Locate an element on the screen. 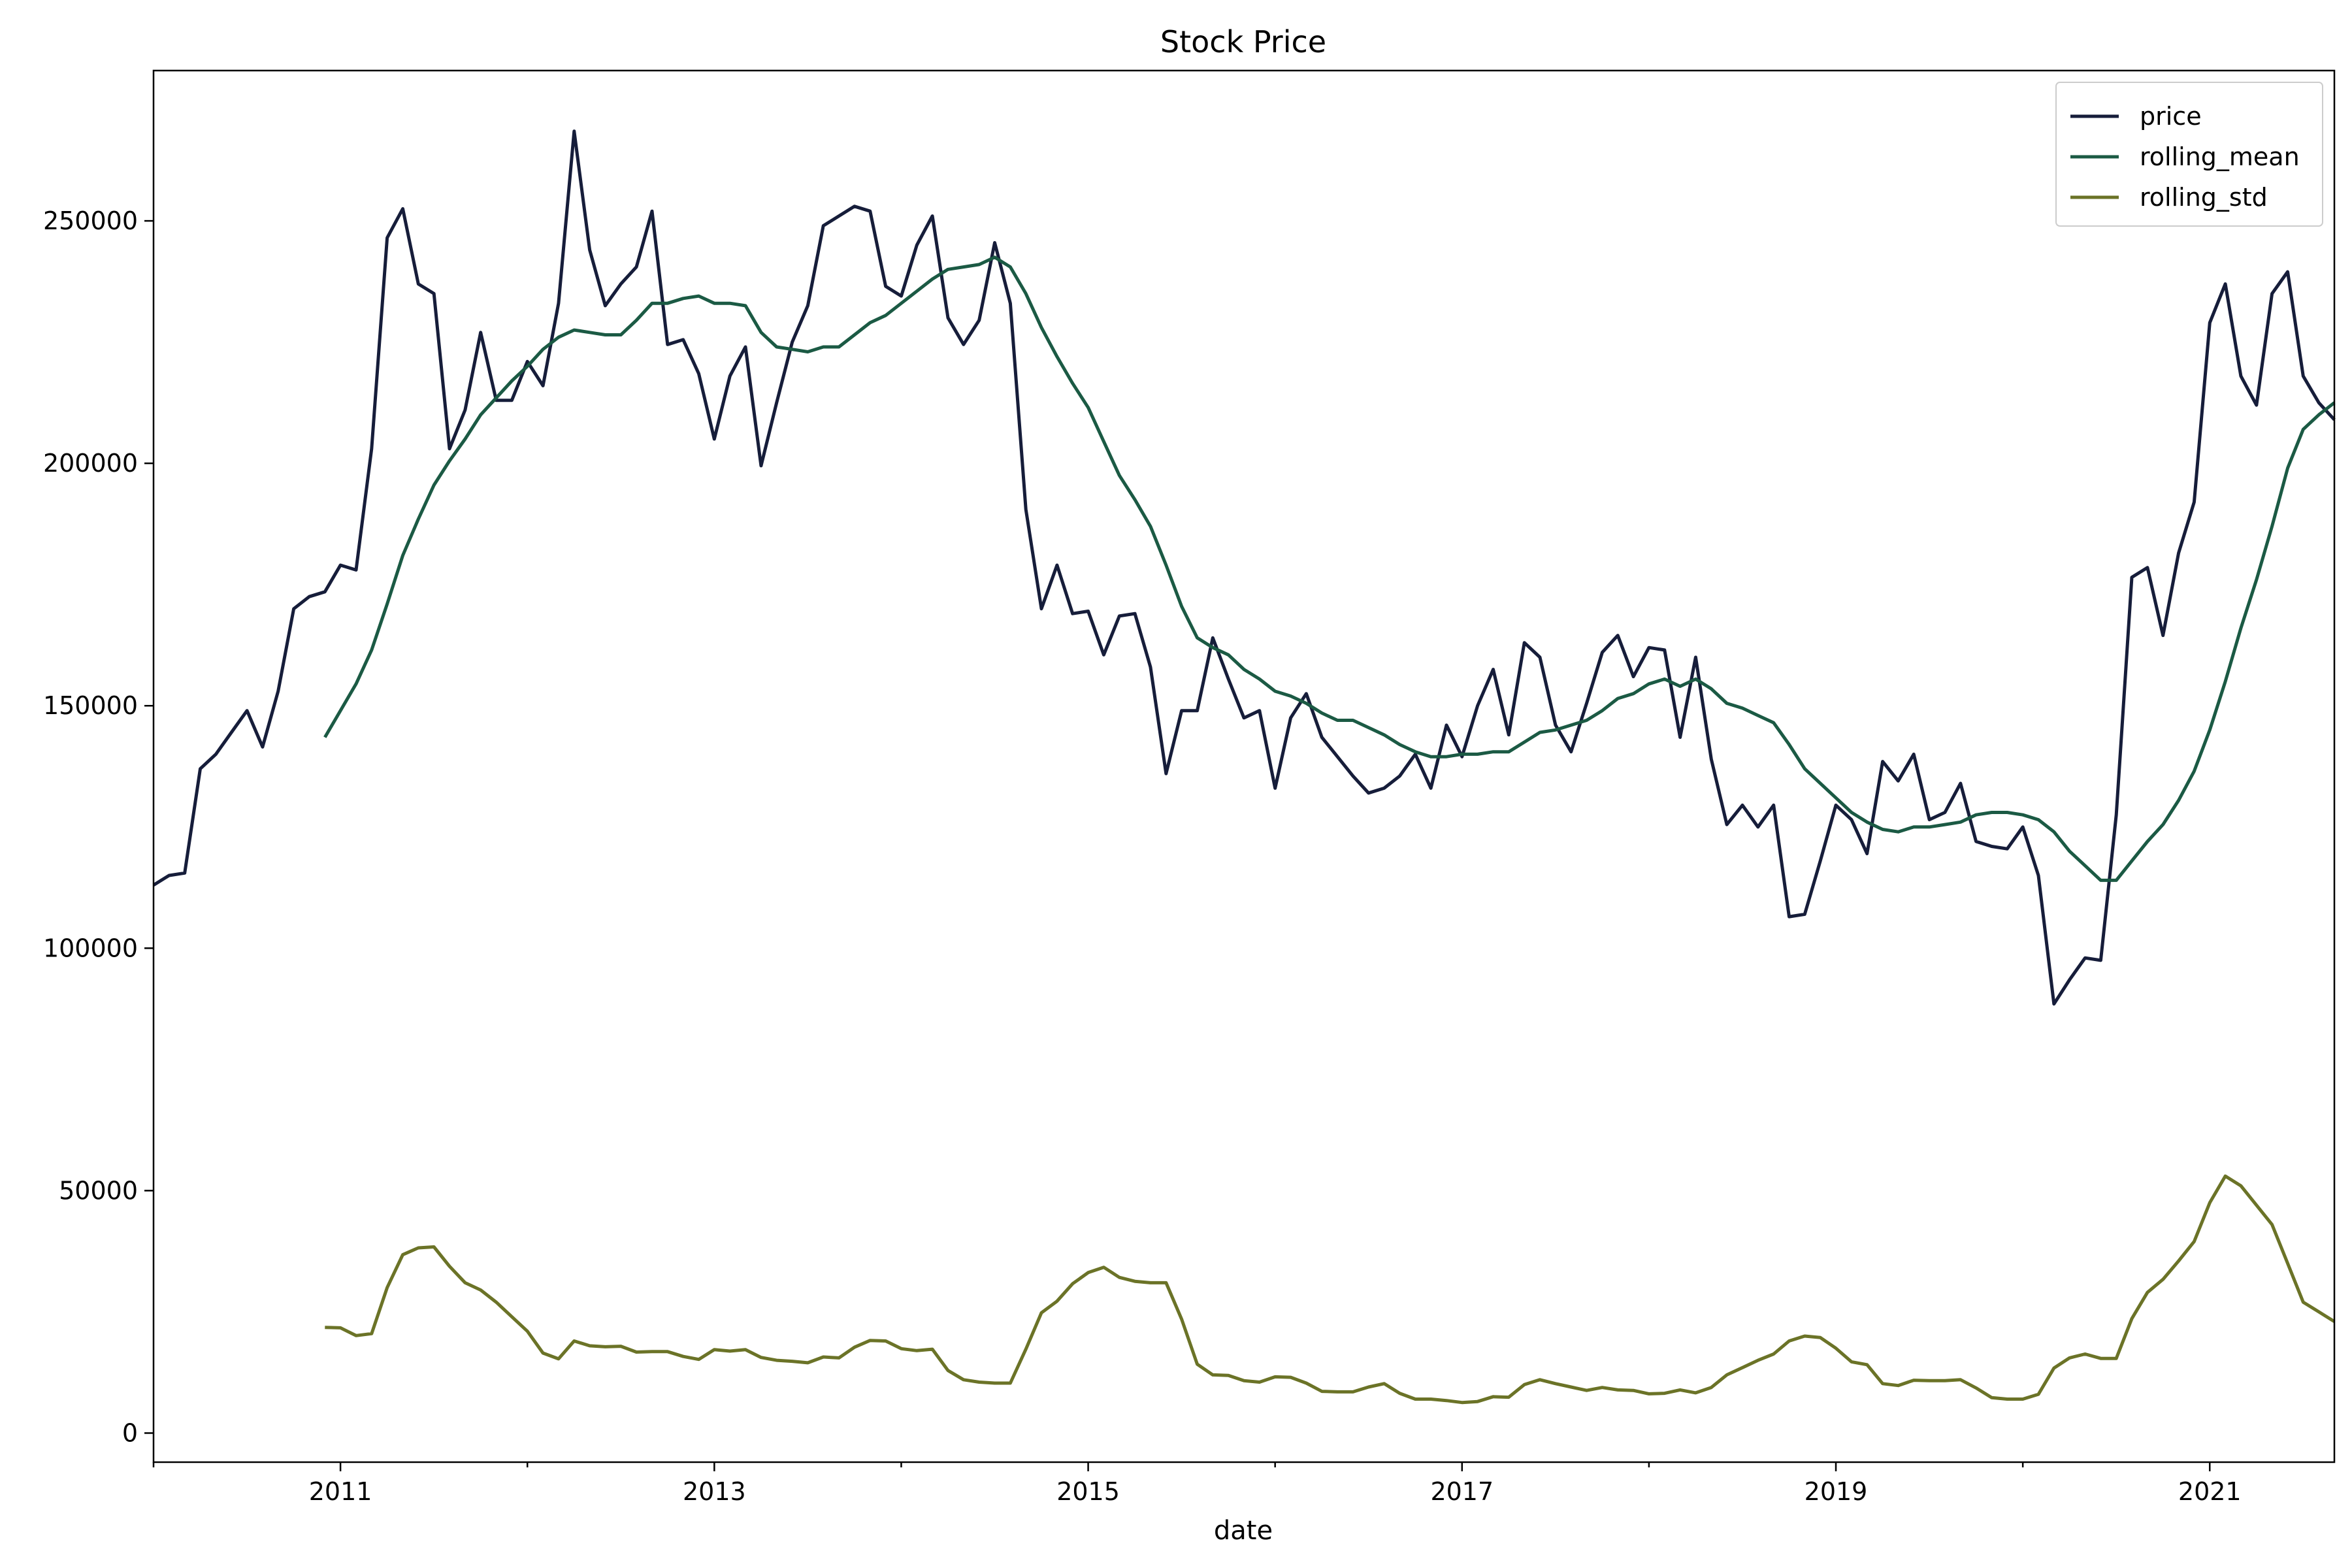 Image resolution: width=2352 pixels, height=1568 pixels. legend: price rolling_mean rolling_std is located at coordinates (2189, 154).